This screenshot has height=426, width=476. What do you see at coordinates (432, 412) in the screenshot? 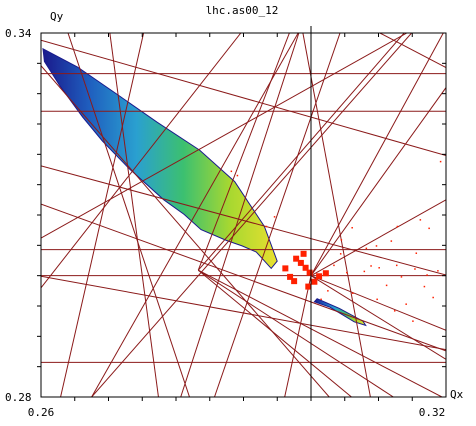
I see `x-tick-label-right: 0.32` at bounding box center [432, 412].